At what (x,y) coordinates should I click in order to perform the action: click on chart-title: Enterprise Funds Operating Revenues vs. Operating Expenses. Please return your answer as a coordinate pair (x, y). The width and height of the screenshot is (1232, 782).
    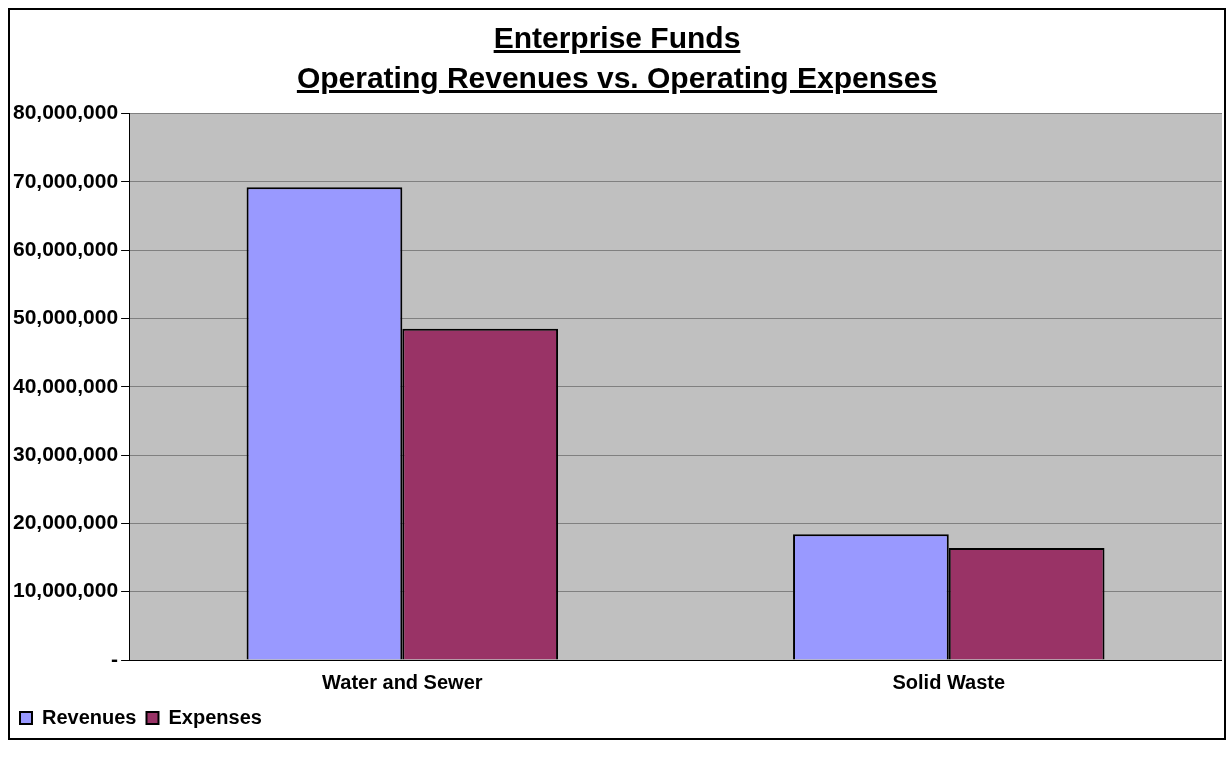
    Looking at the image, I should click on (617, 58).